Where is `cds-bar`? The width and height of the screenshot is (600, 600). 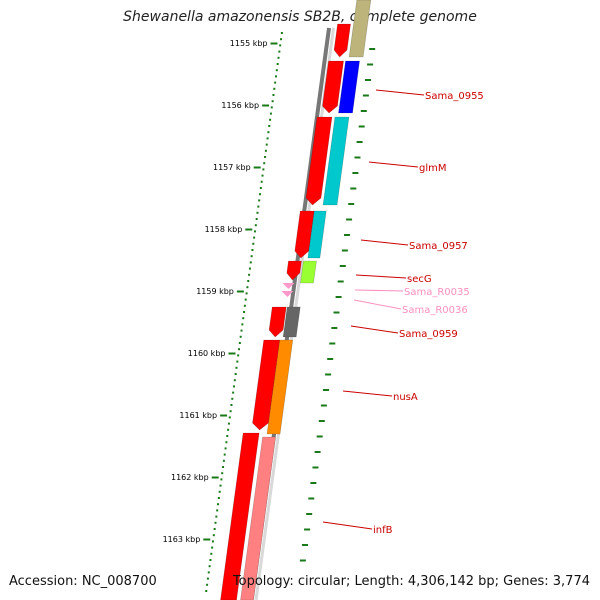 cds-bar is located at coordinates (240, 516).